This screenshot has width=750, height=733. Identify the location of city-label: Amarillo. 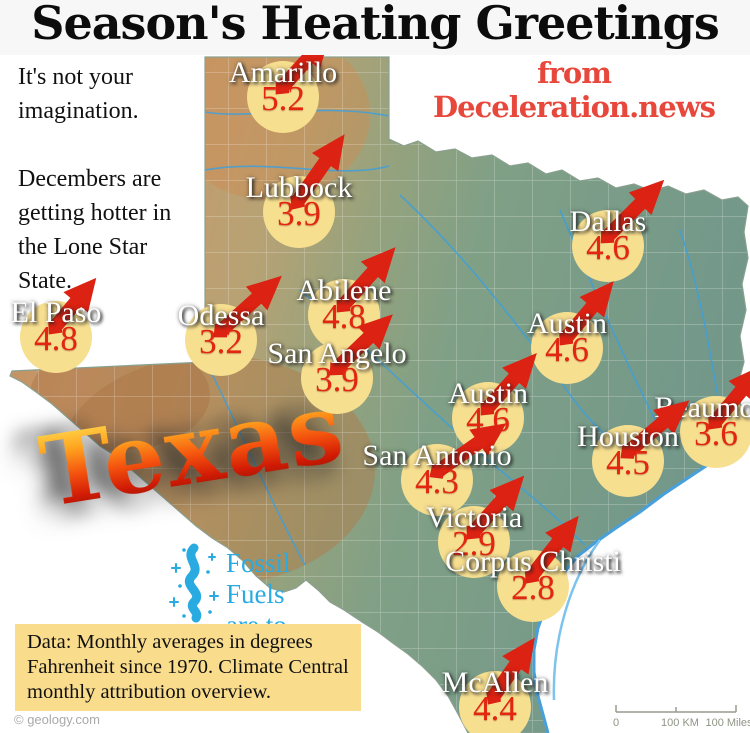
(283, 72).